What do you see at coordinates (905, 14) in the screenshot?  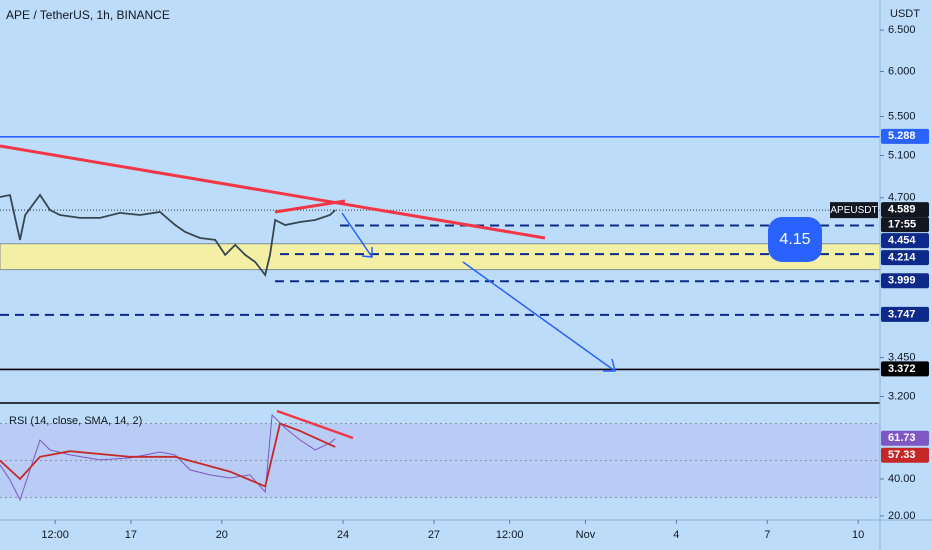 I see `axis-unit: USDT` at bounding box center [905, 14].